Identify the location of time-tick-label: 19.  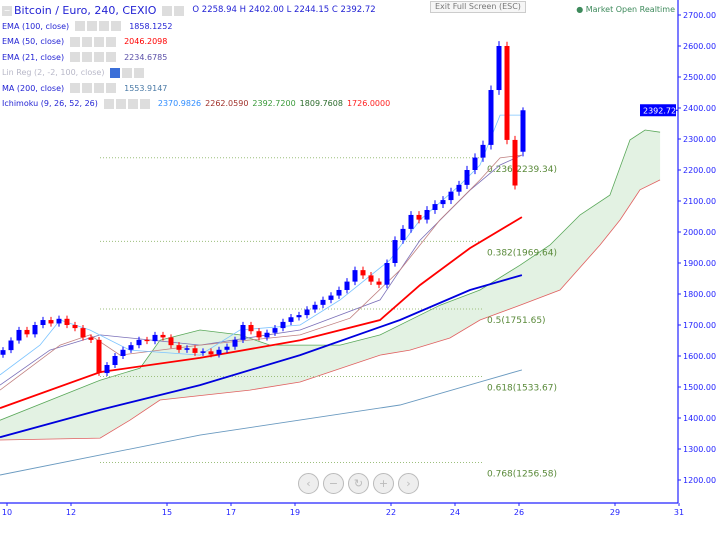
(295, 512).